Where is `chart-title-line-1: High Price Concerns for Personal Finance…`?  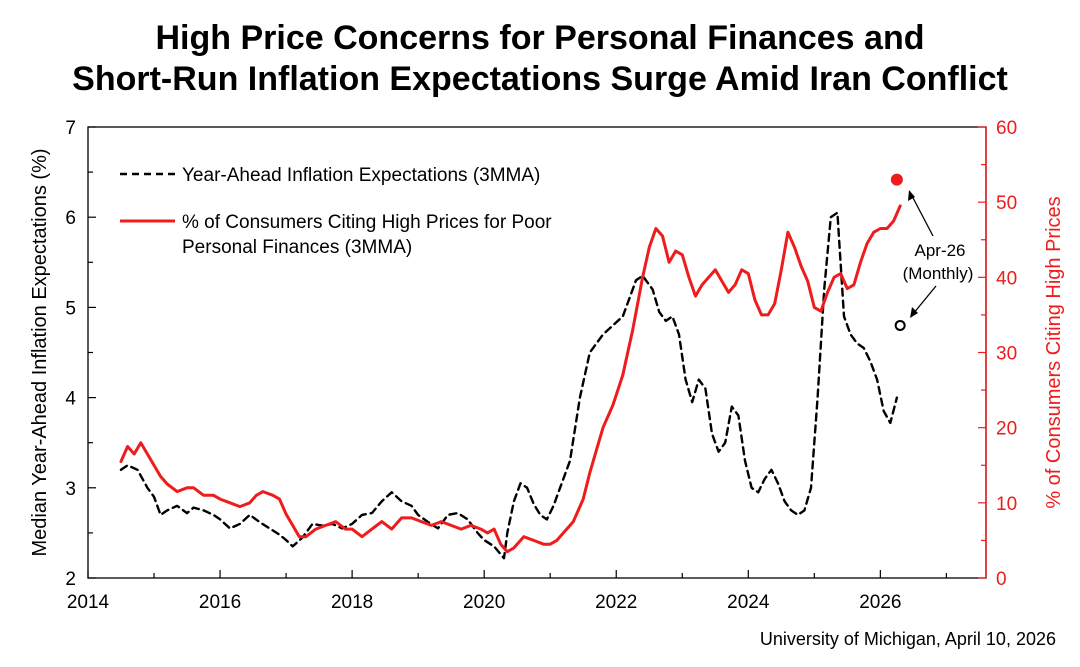 chart-title-line-1: High Price Concerns for Personal Finance… is located at coordinates (540, 38).